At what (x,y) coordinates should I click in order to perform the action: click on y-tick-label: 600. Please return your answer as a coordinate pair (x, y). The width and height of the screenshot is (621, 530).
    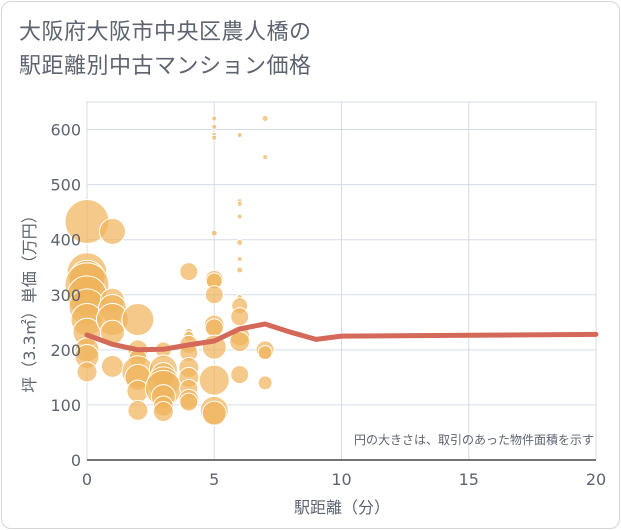
    Looking at the image, I should click on (65, 130).